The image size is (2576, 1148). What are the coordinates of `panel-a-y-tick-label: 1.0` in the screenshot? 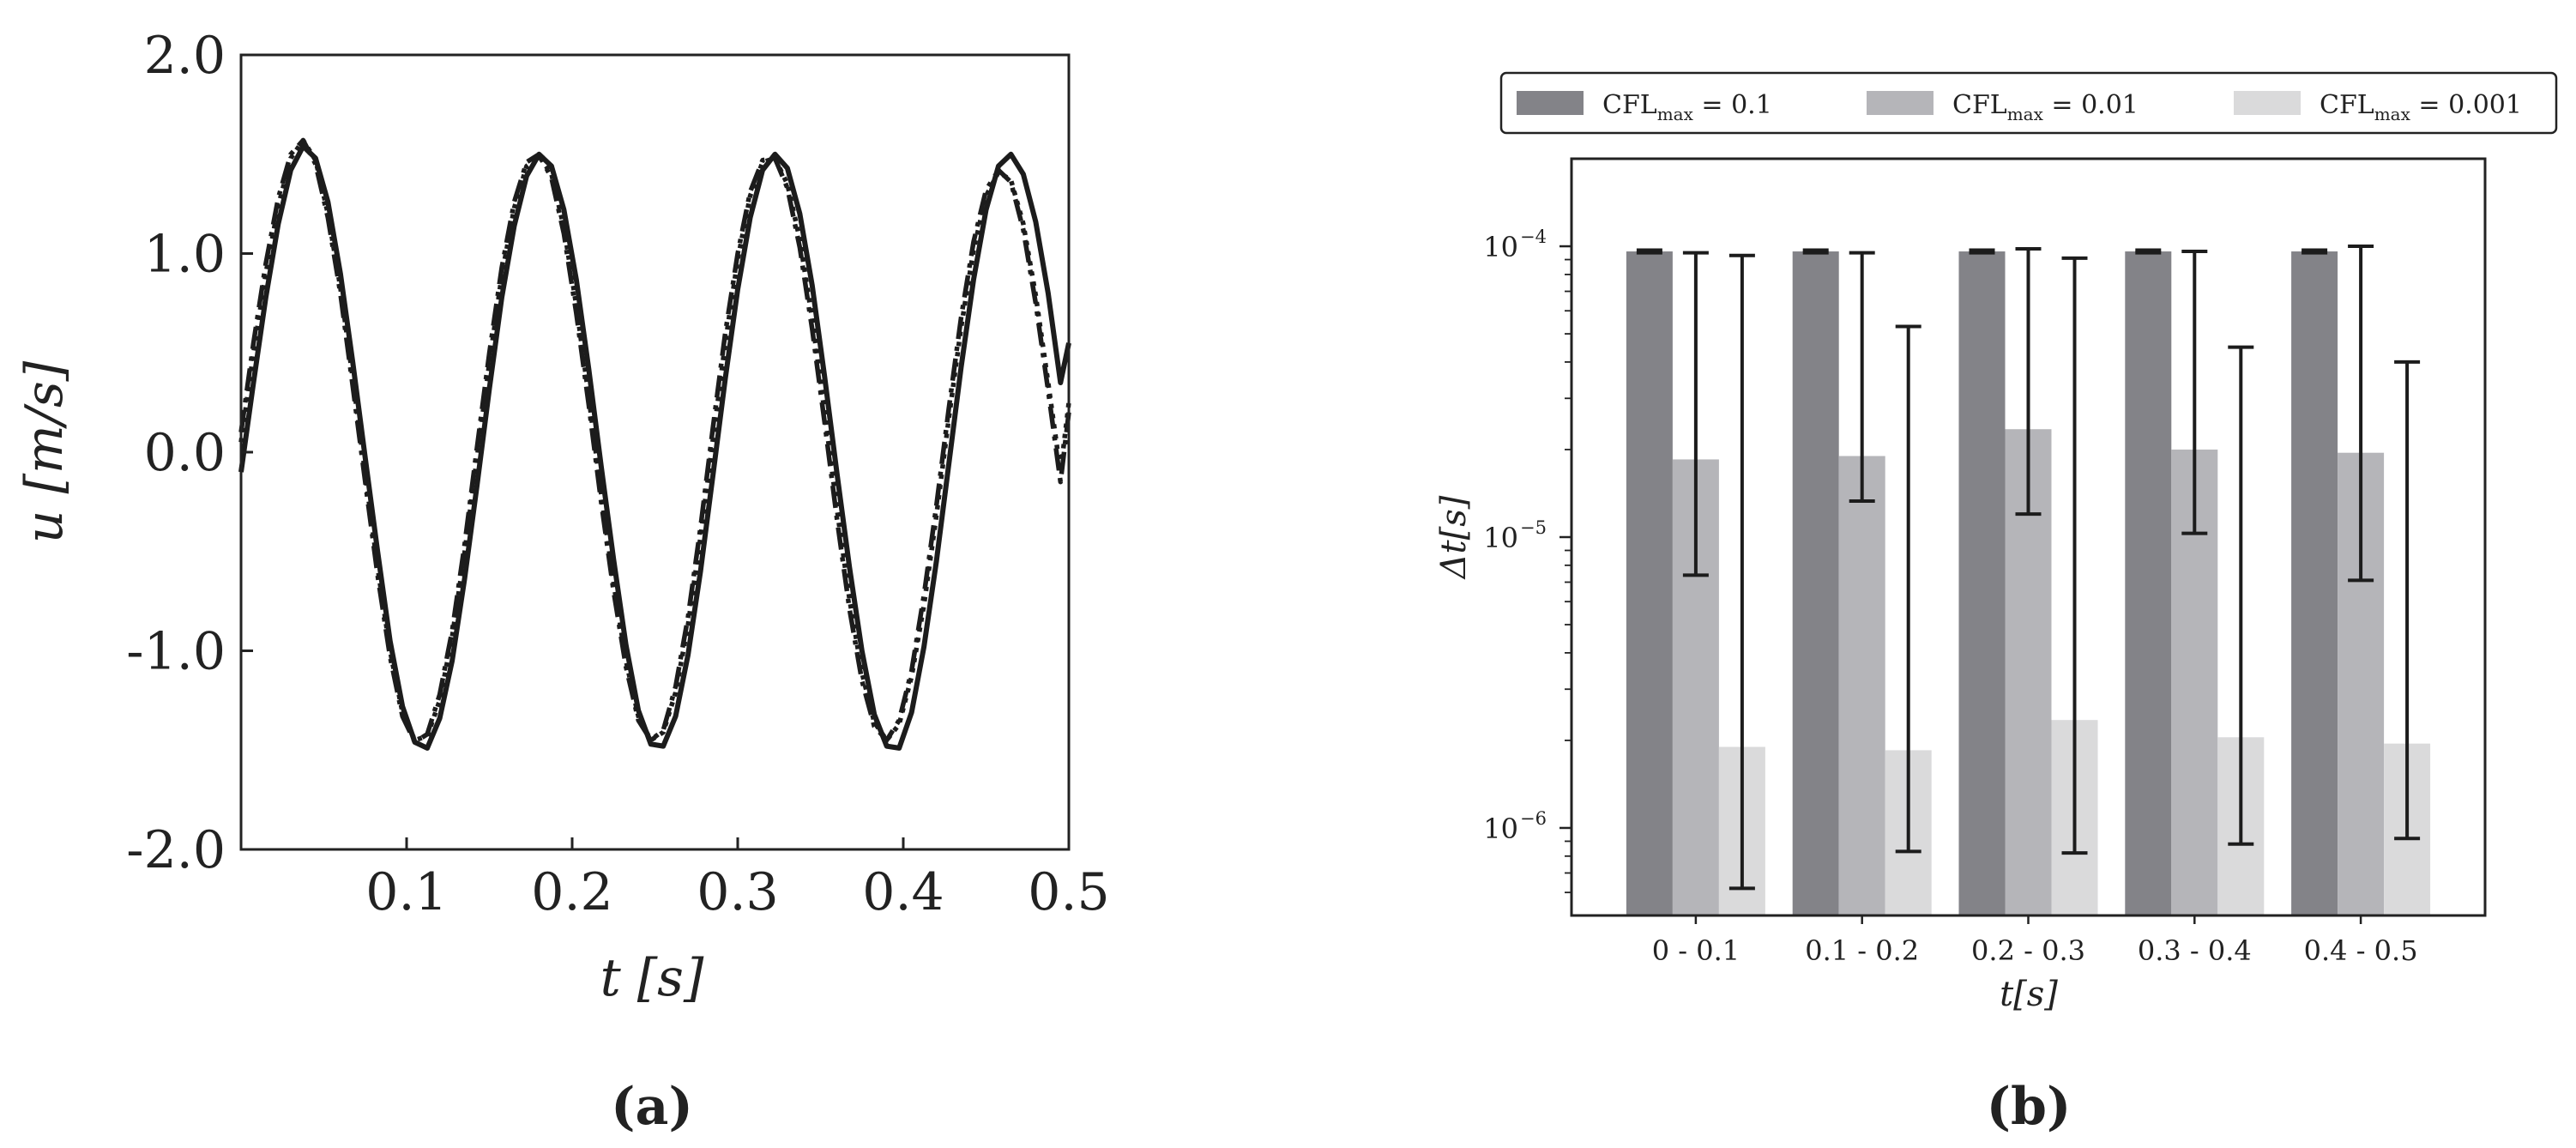 It's located at (185, 255).